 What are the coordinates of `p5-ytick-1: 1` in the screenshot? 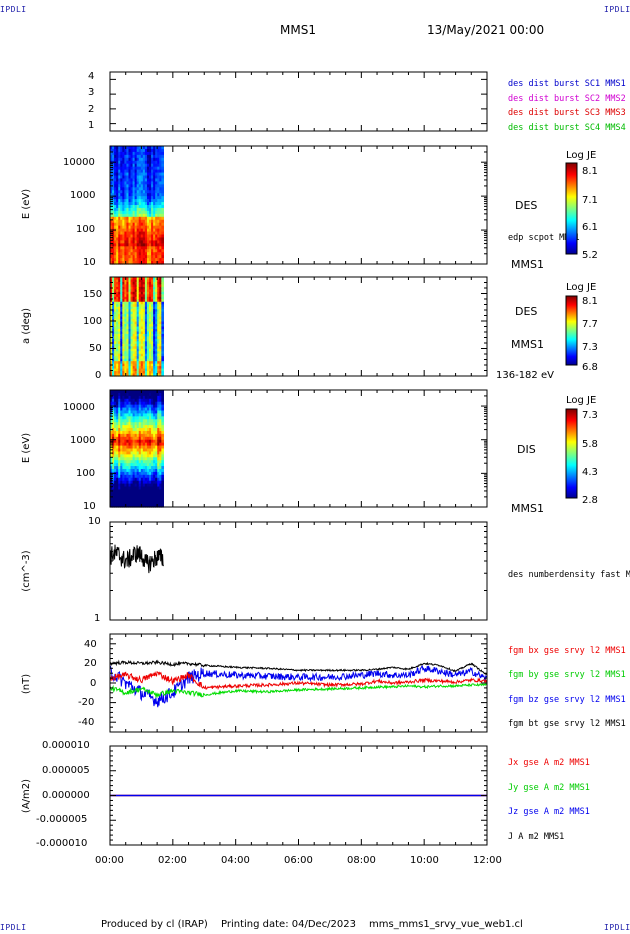 It's located at (97, 618).